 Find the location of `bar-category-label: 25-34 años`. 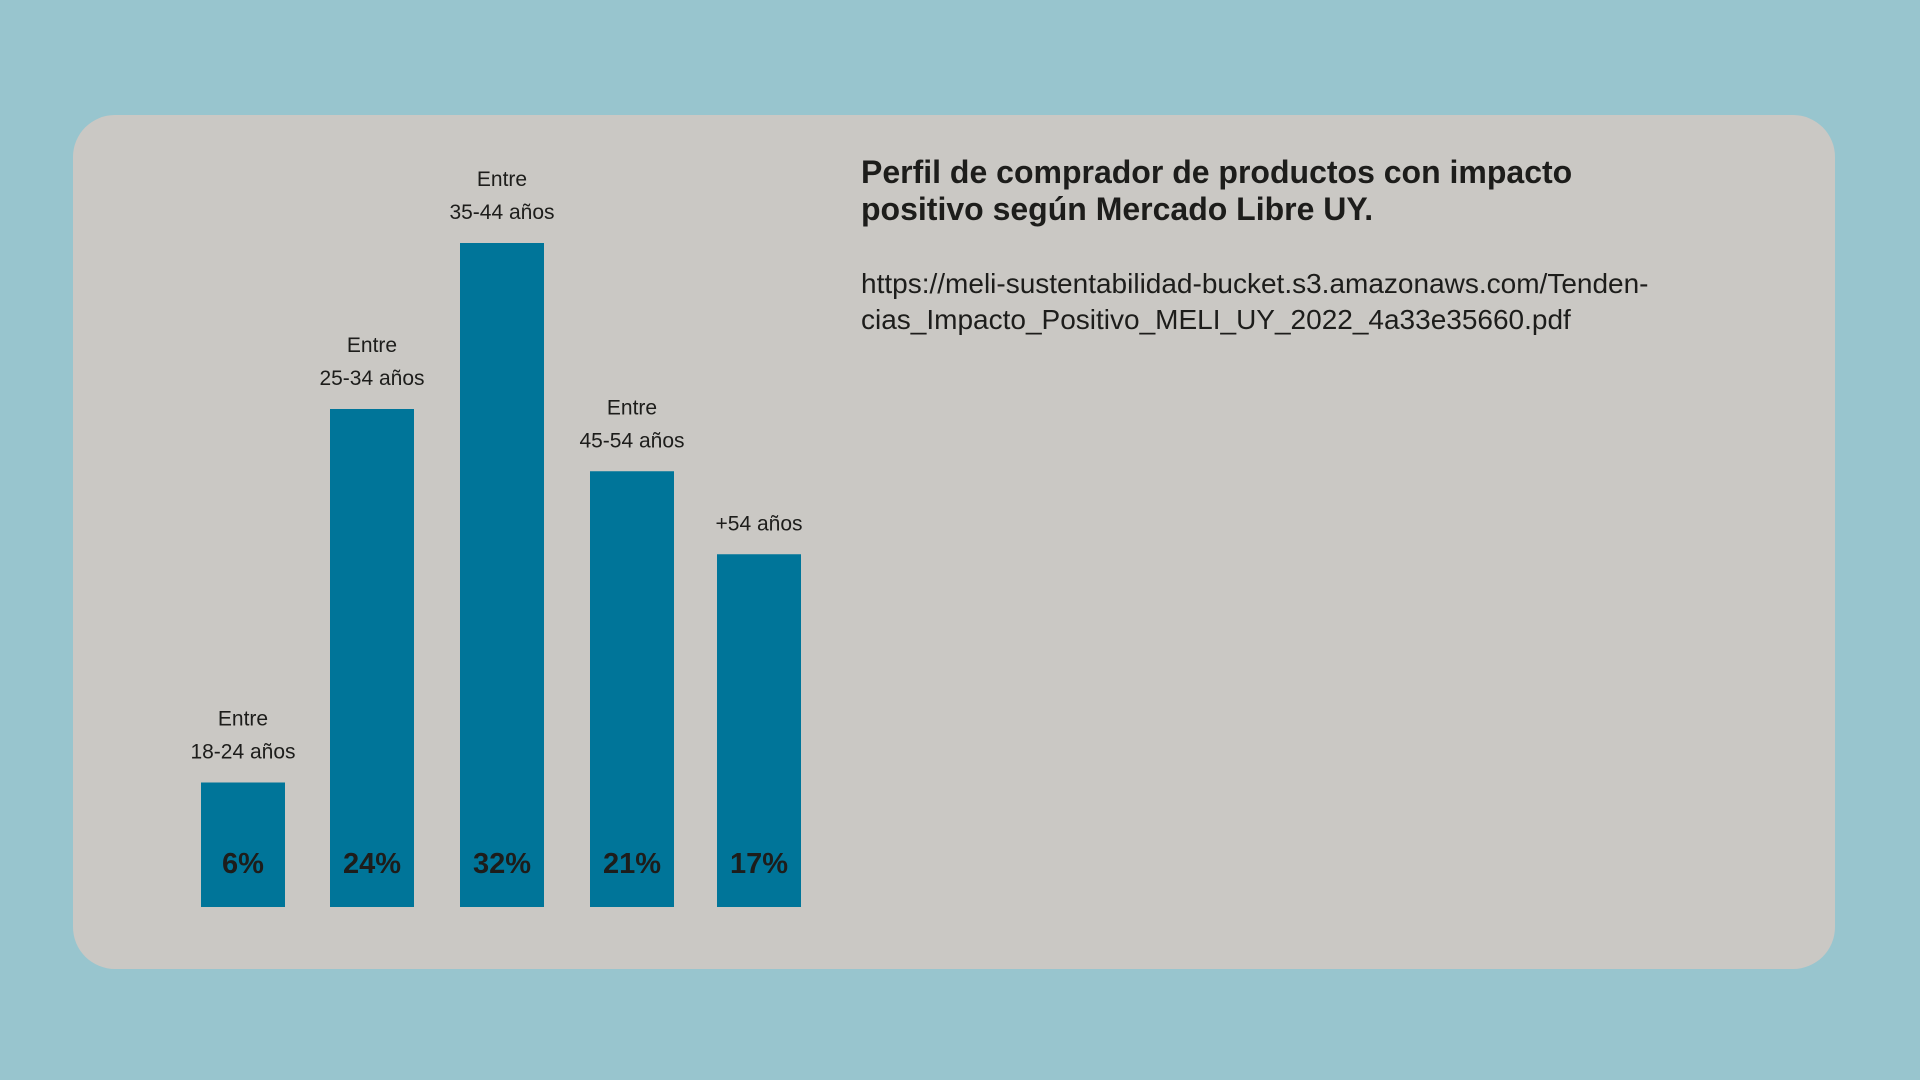

bar-category-label: 25-34 años is located at coordinates (371, 378).